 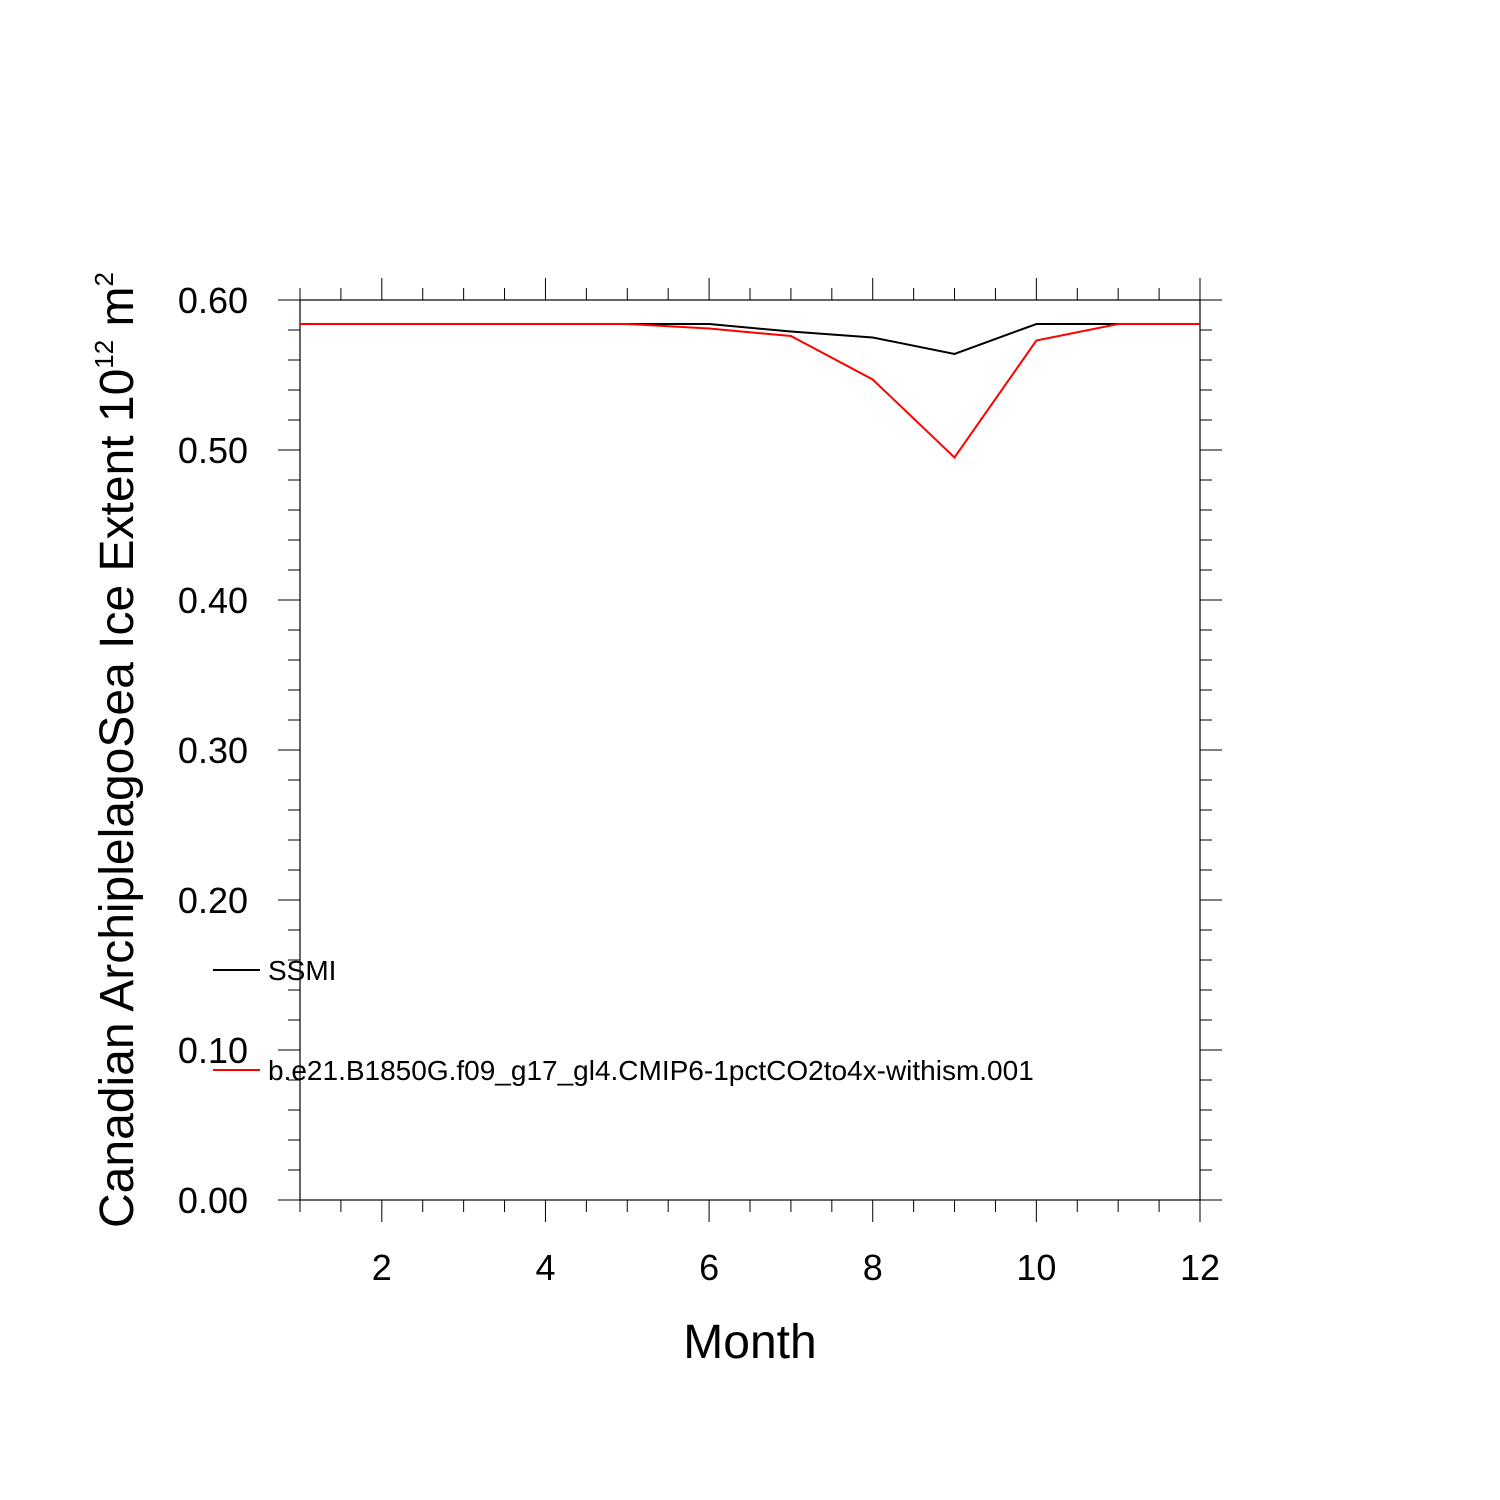 I want to click on y-tick-label: 0.10, so click(x=213, y=1050).